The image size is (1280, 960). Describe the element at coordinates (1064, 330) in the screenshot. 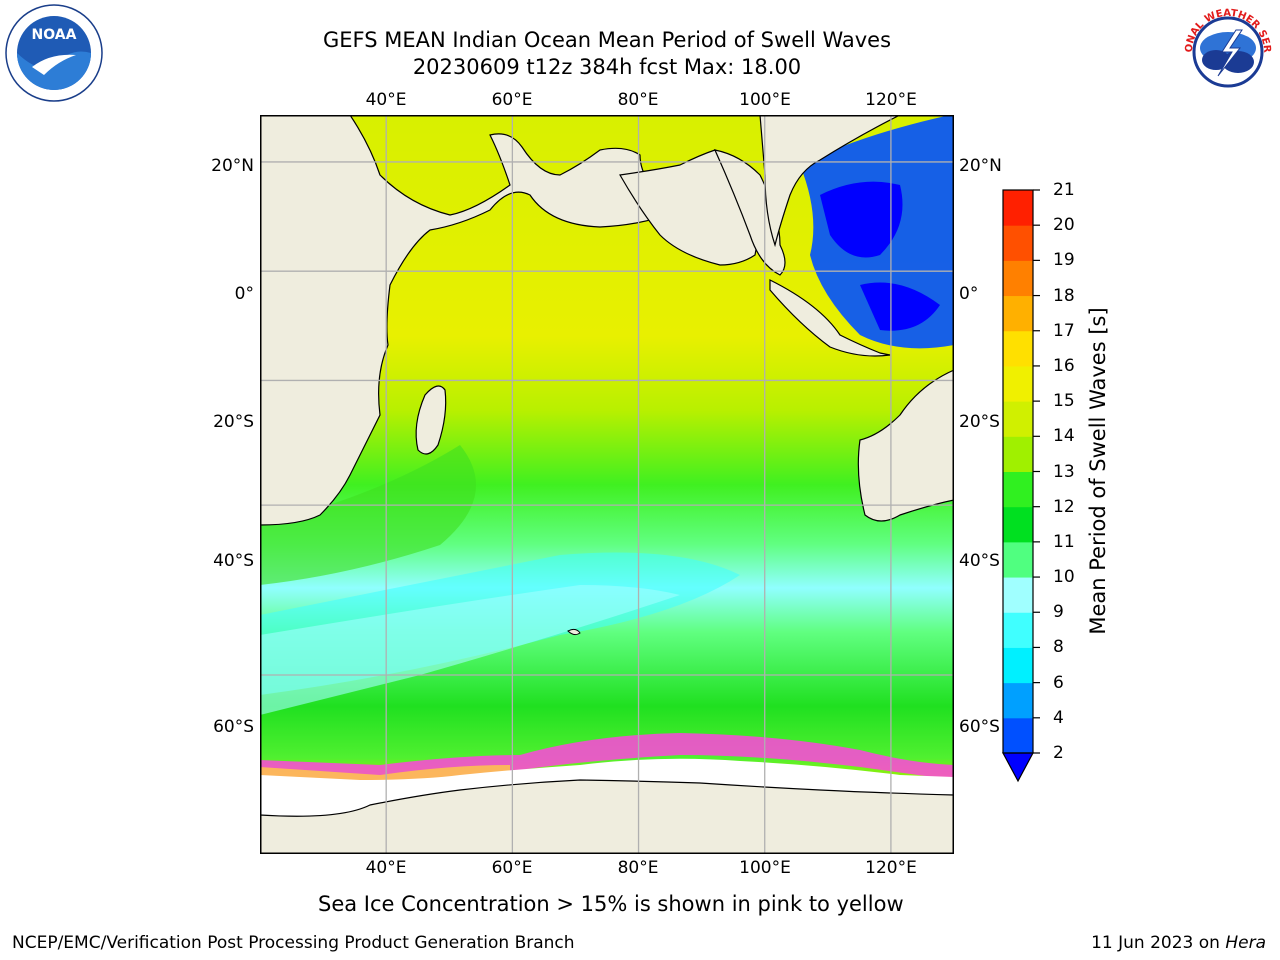

I see `colorbar-tick-label: 17` at that location.